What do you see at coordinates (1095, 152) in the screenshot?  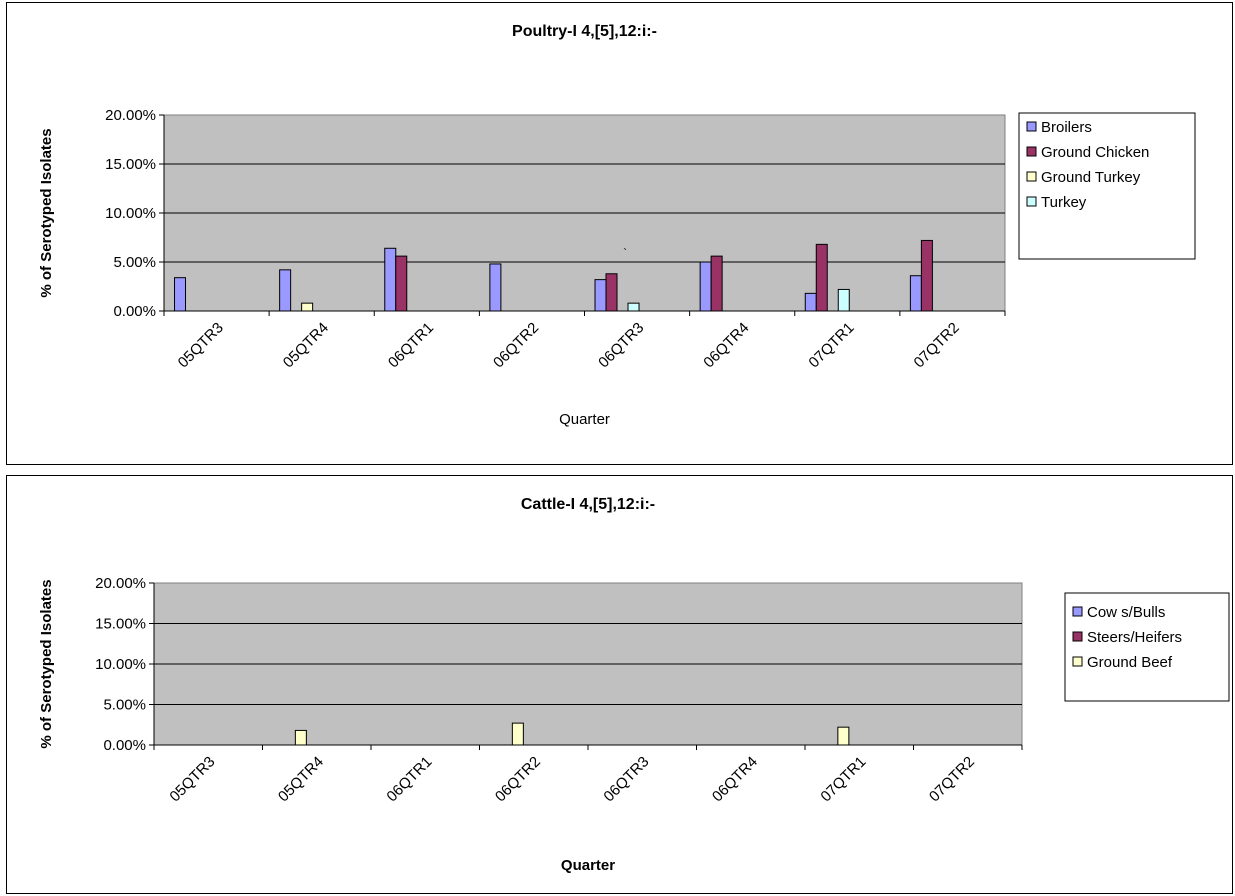 I see `legend-label: Ground Chicken` at bounding box center [1095, 152].